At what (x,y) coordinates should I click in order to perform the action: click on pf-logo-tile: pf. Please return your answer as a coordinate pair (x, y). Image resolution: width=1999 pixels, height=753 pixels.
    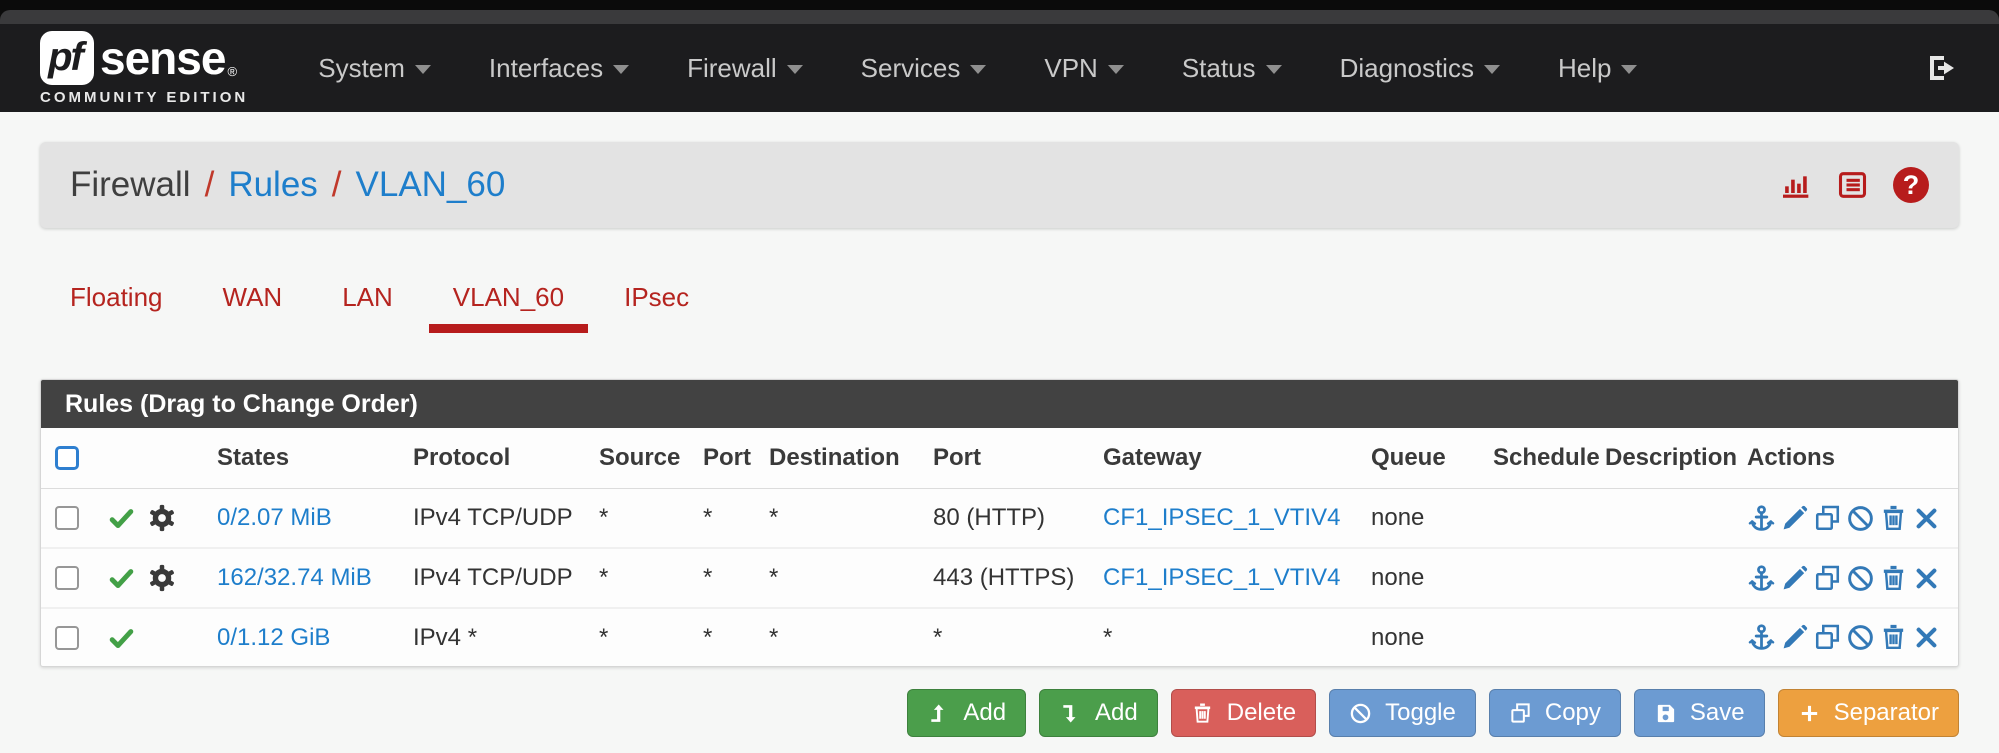
    Looking at the image, I should click on (67, 57).